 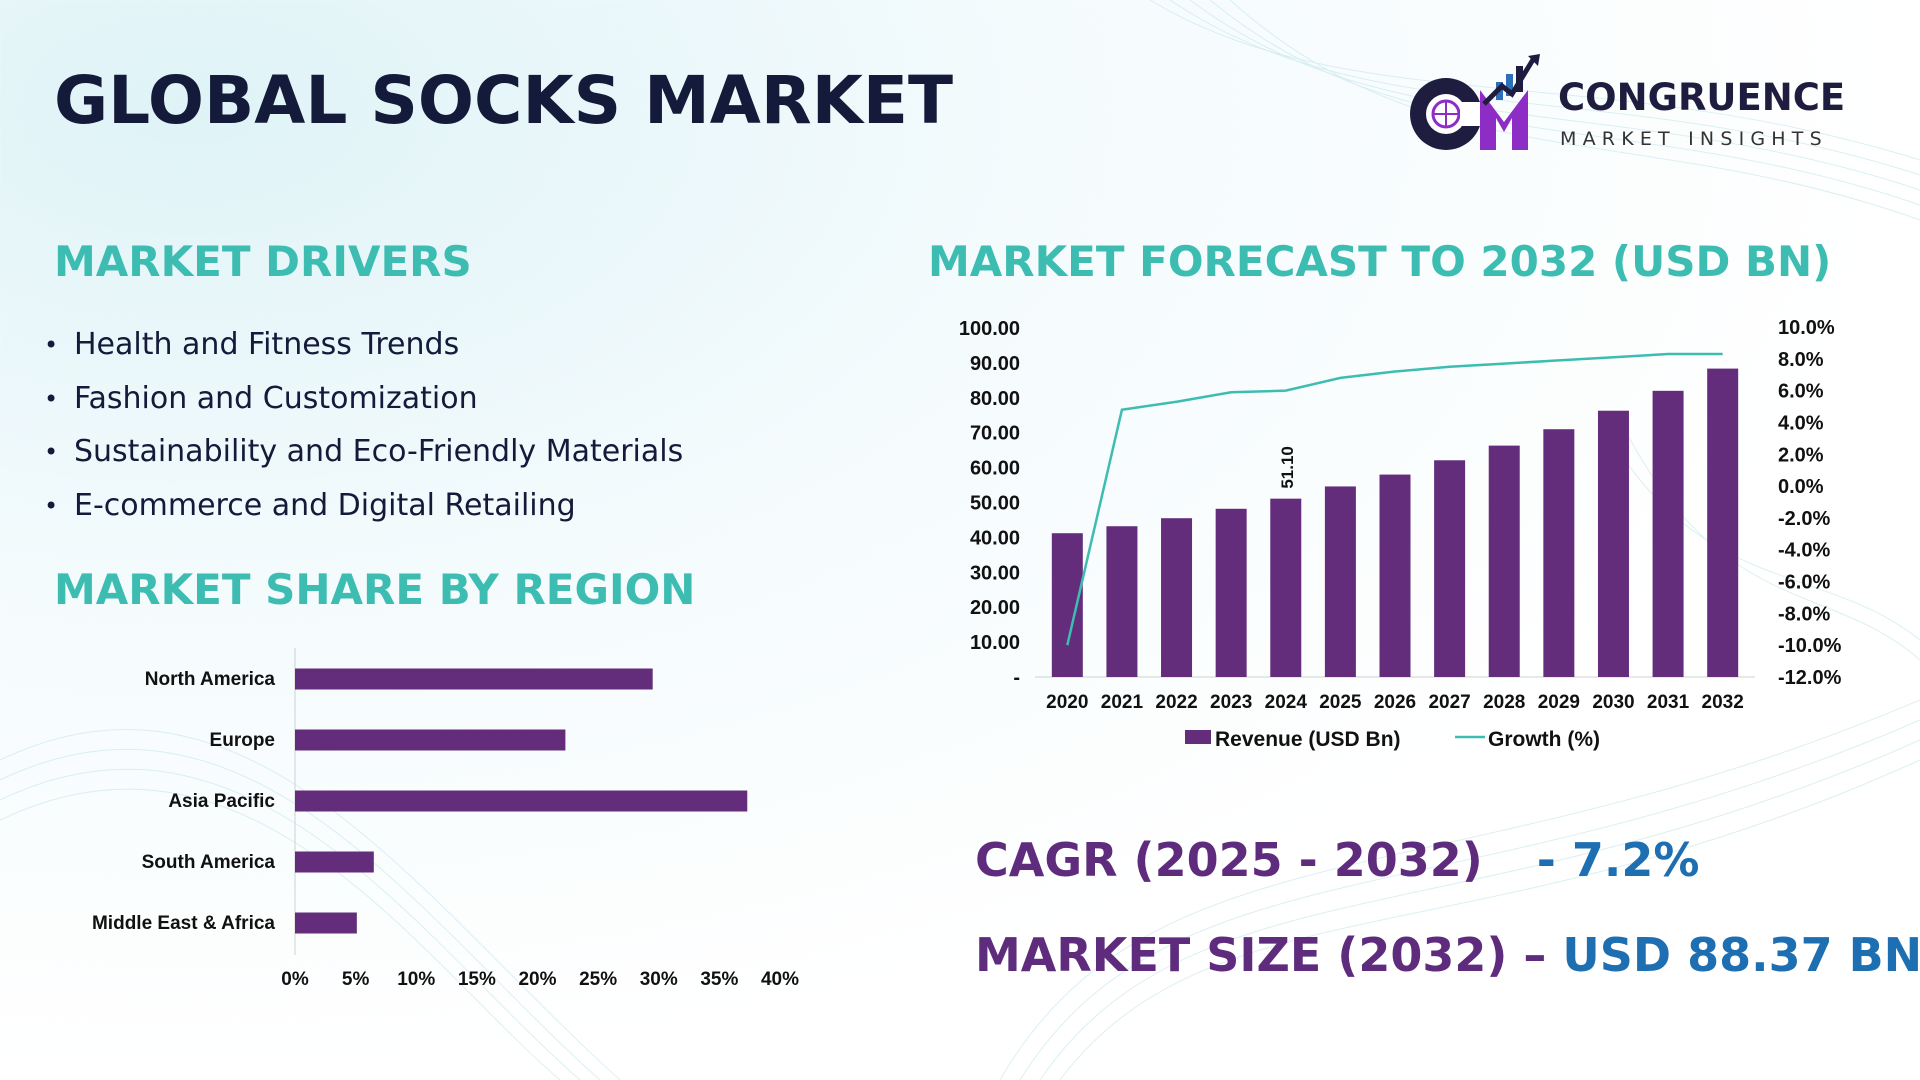 I want to click on region-x-tick-label: 25%, so click(x=598, y=979).